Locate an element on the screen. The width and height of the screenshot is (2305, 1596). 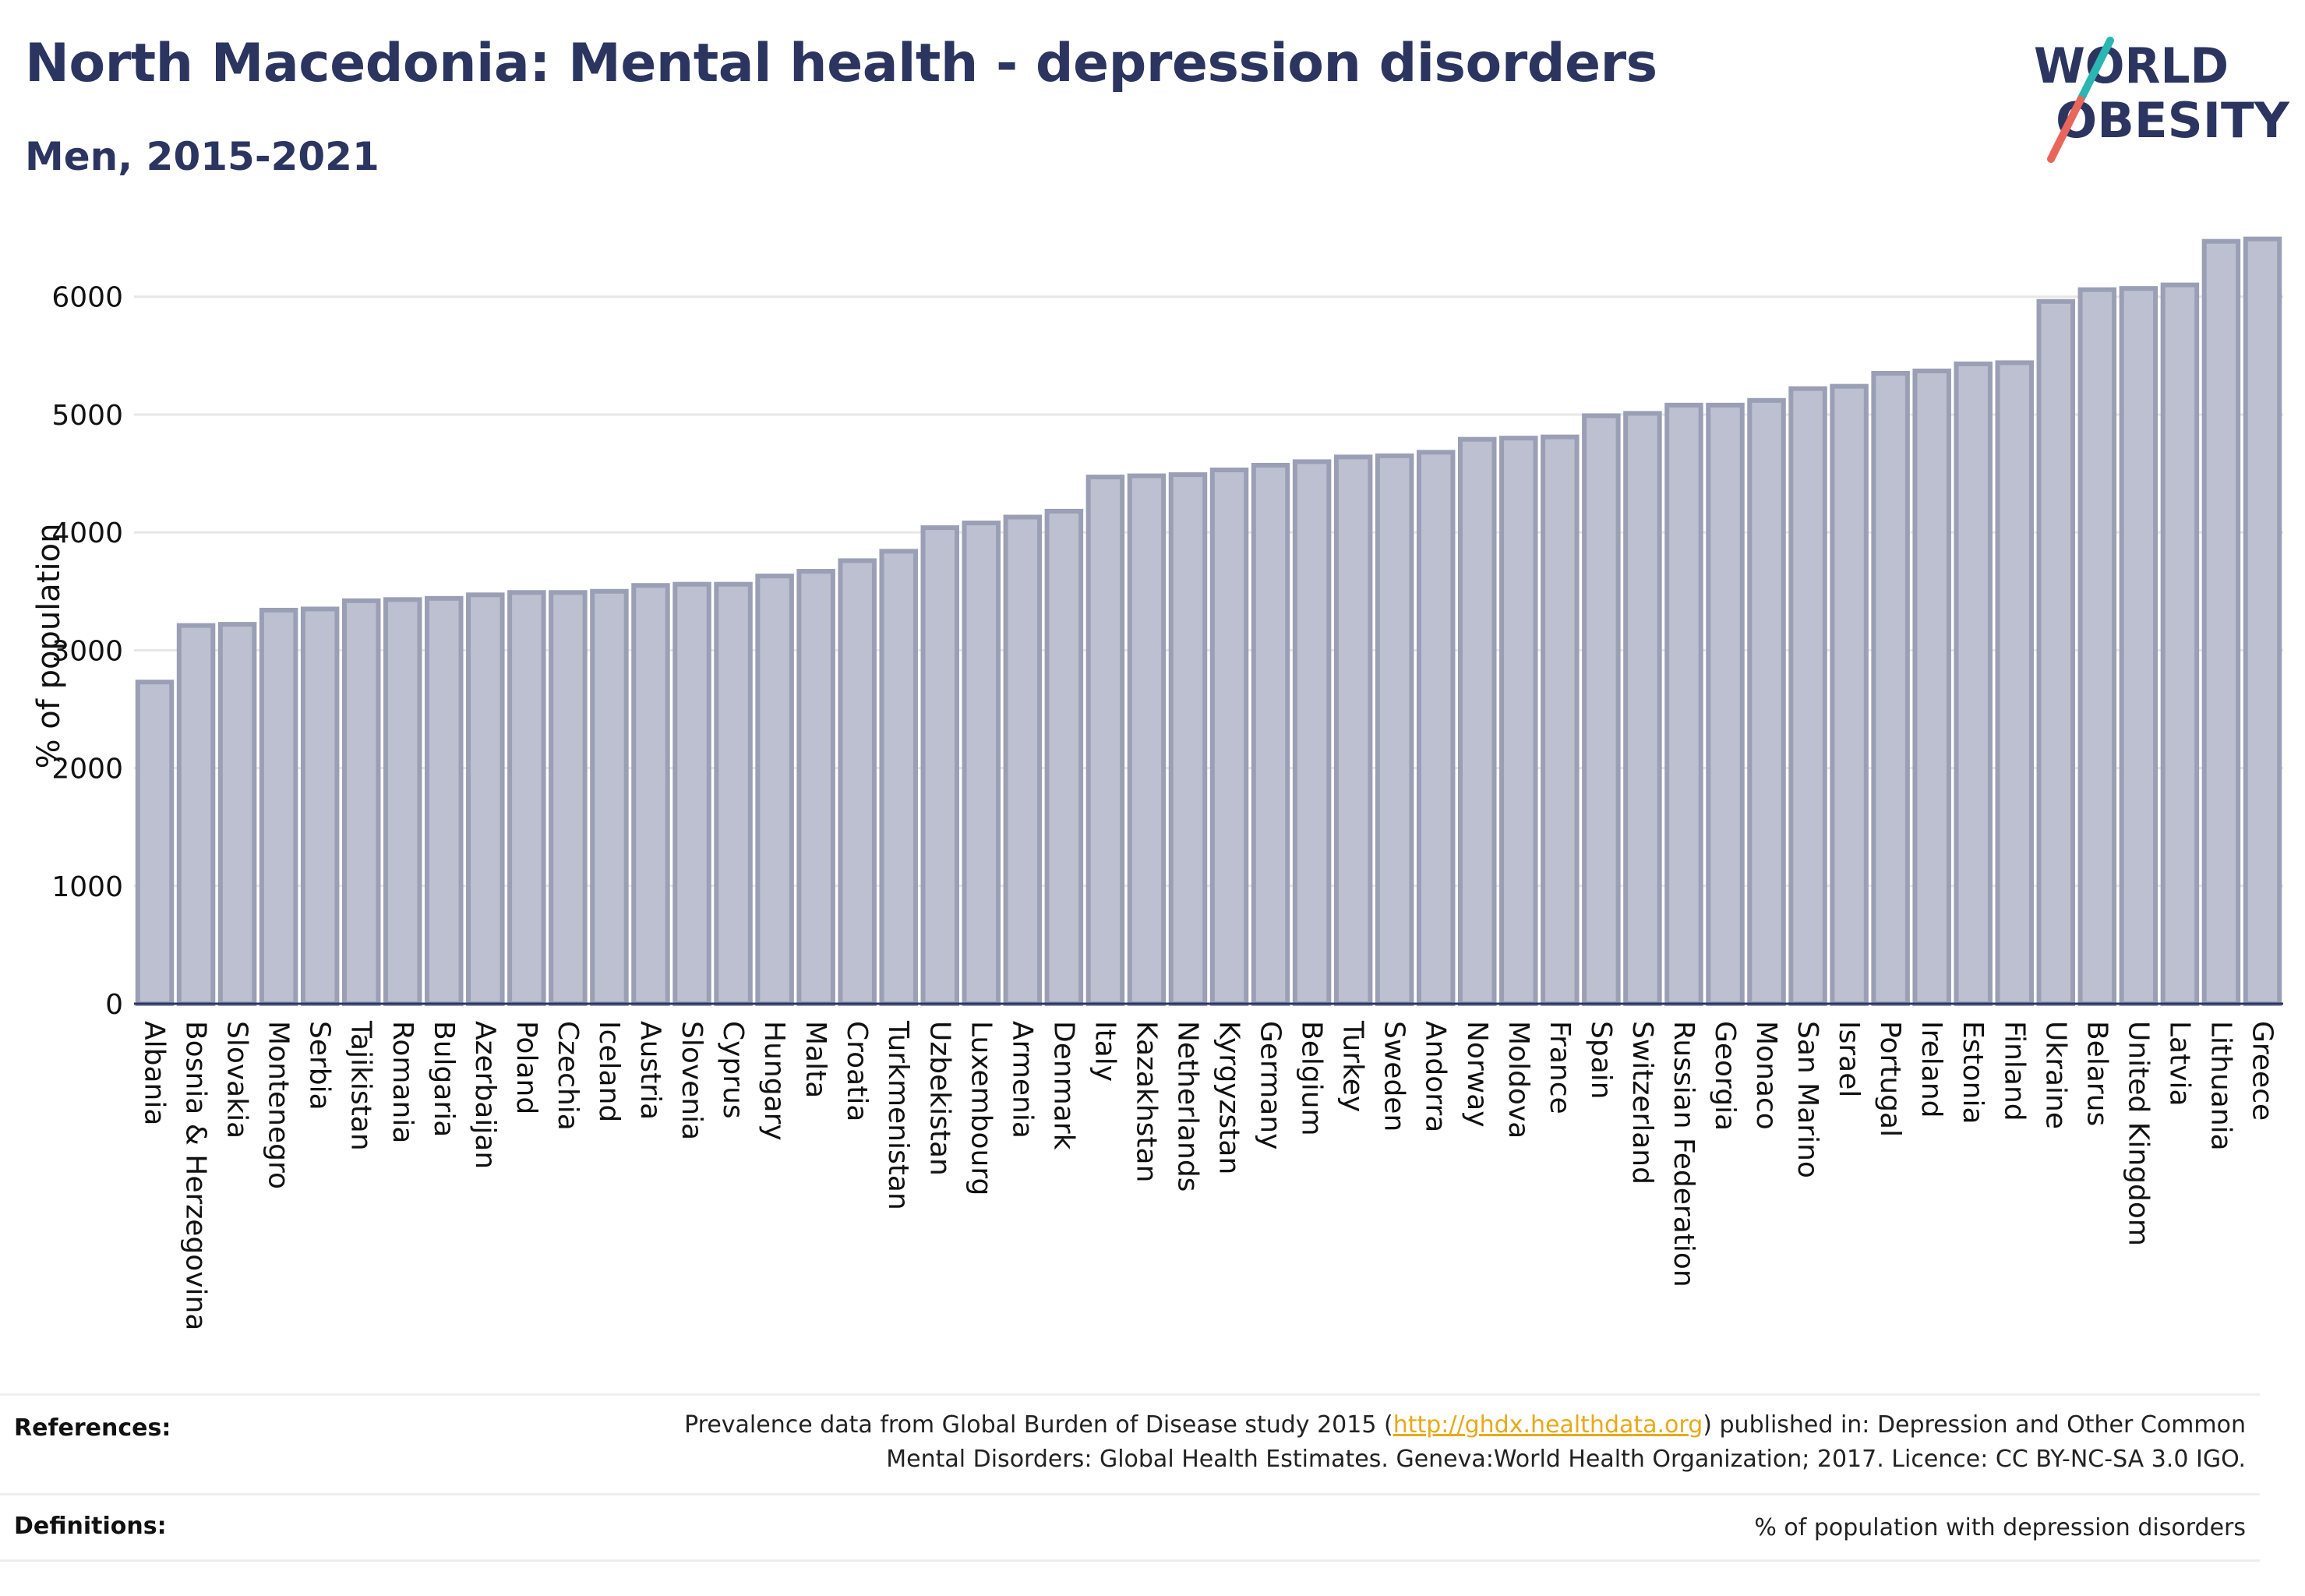
y-tick-label: 2000 is located at coordinates (87, 770).